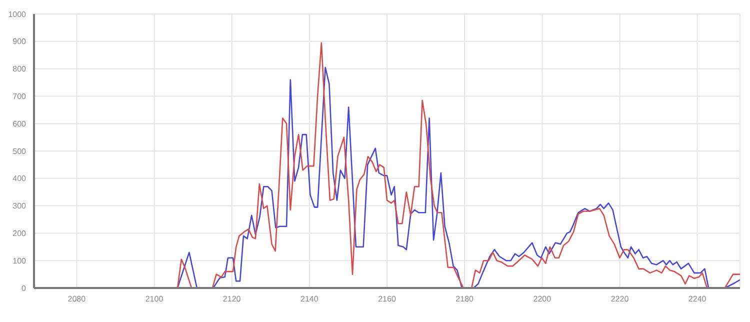 This screenshot has width=750, height=322. Describe the element at coordinates (19, 151) in the screenshot. I see `y-tick-label: 500` at that location.